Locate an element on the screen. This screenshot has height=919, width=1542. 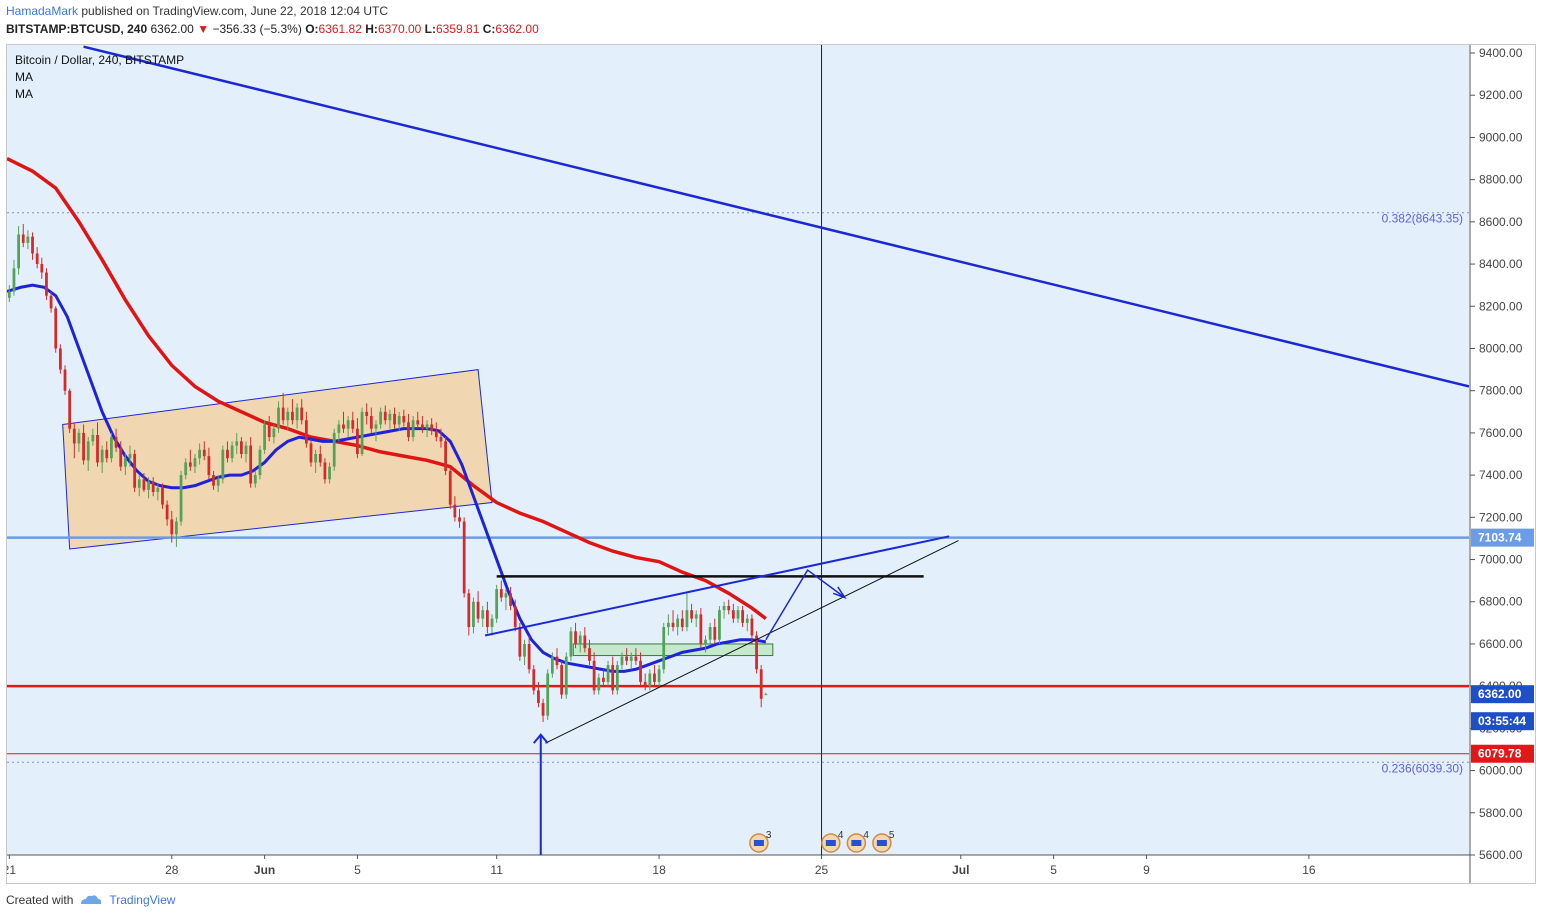
time-tick-label: 25 is located at coordinates (822, 870).